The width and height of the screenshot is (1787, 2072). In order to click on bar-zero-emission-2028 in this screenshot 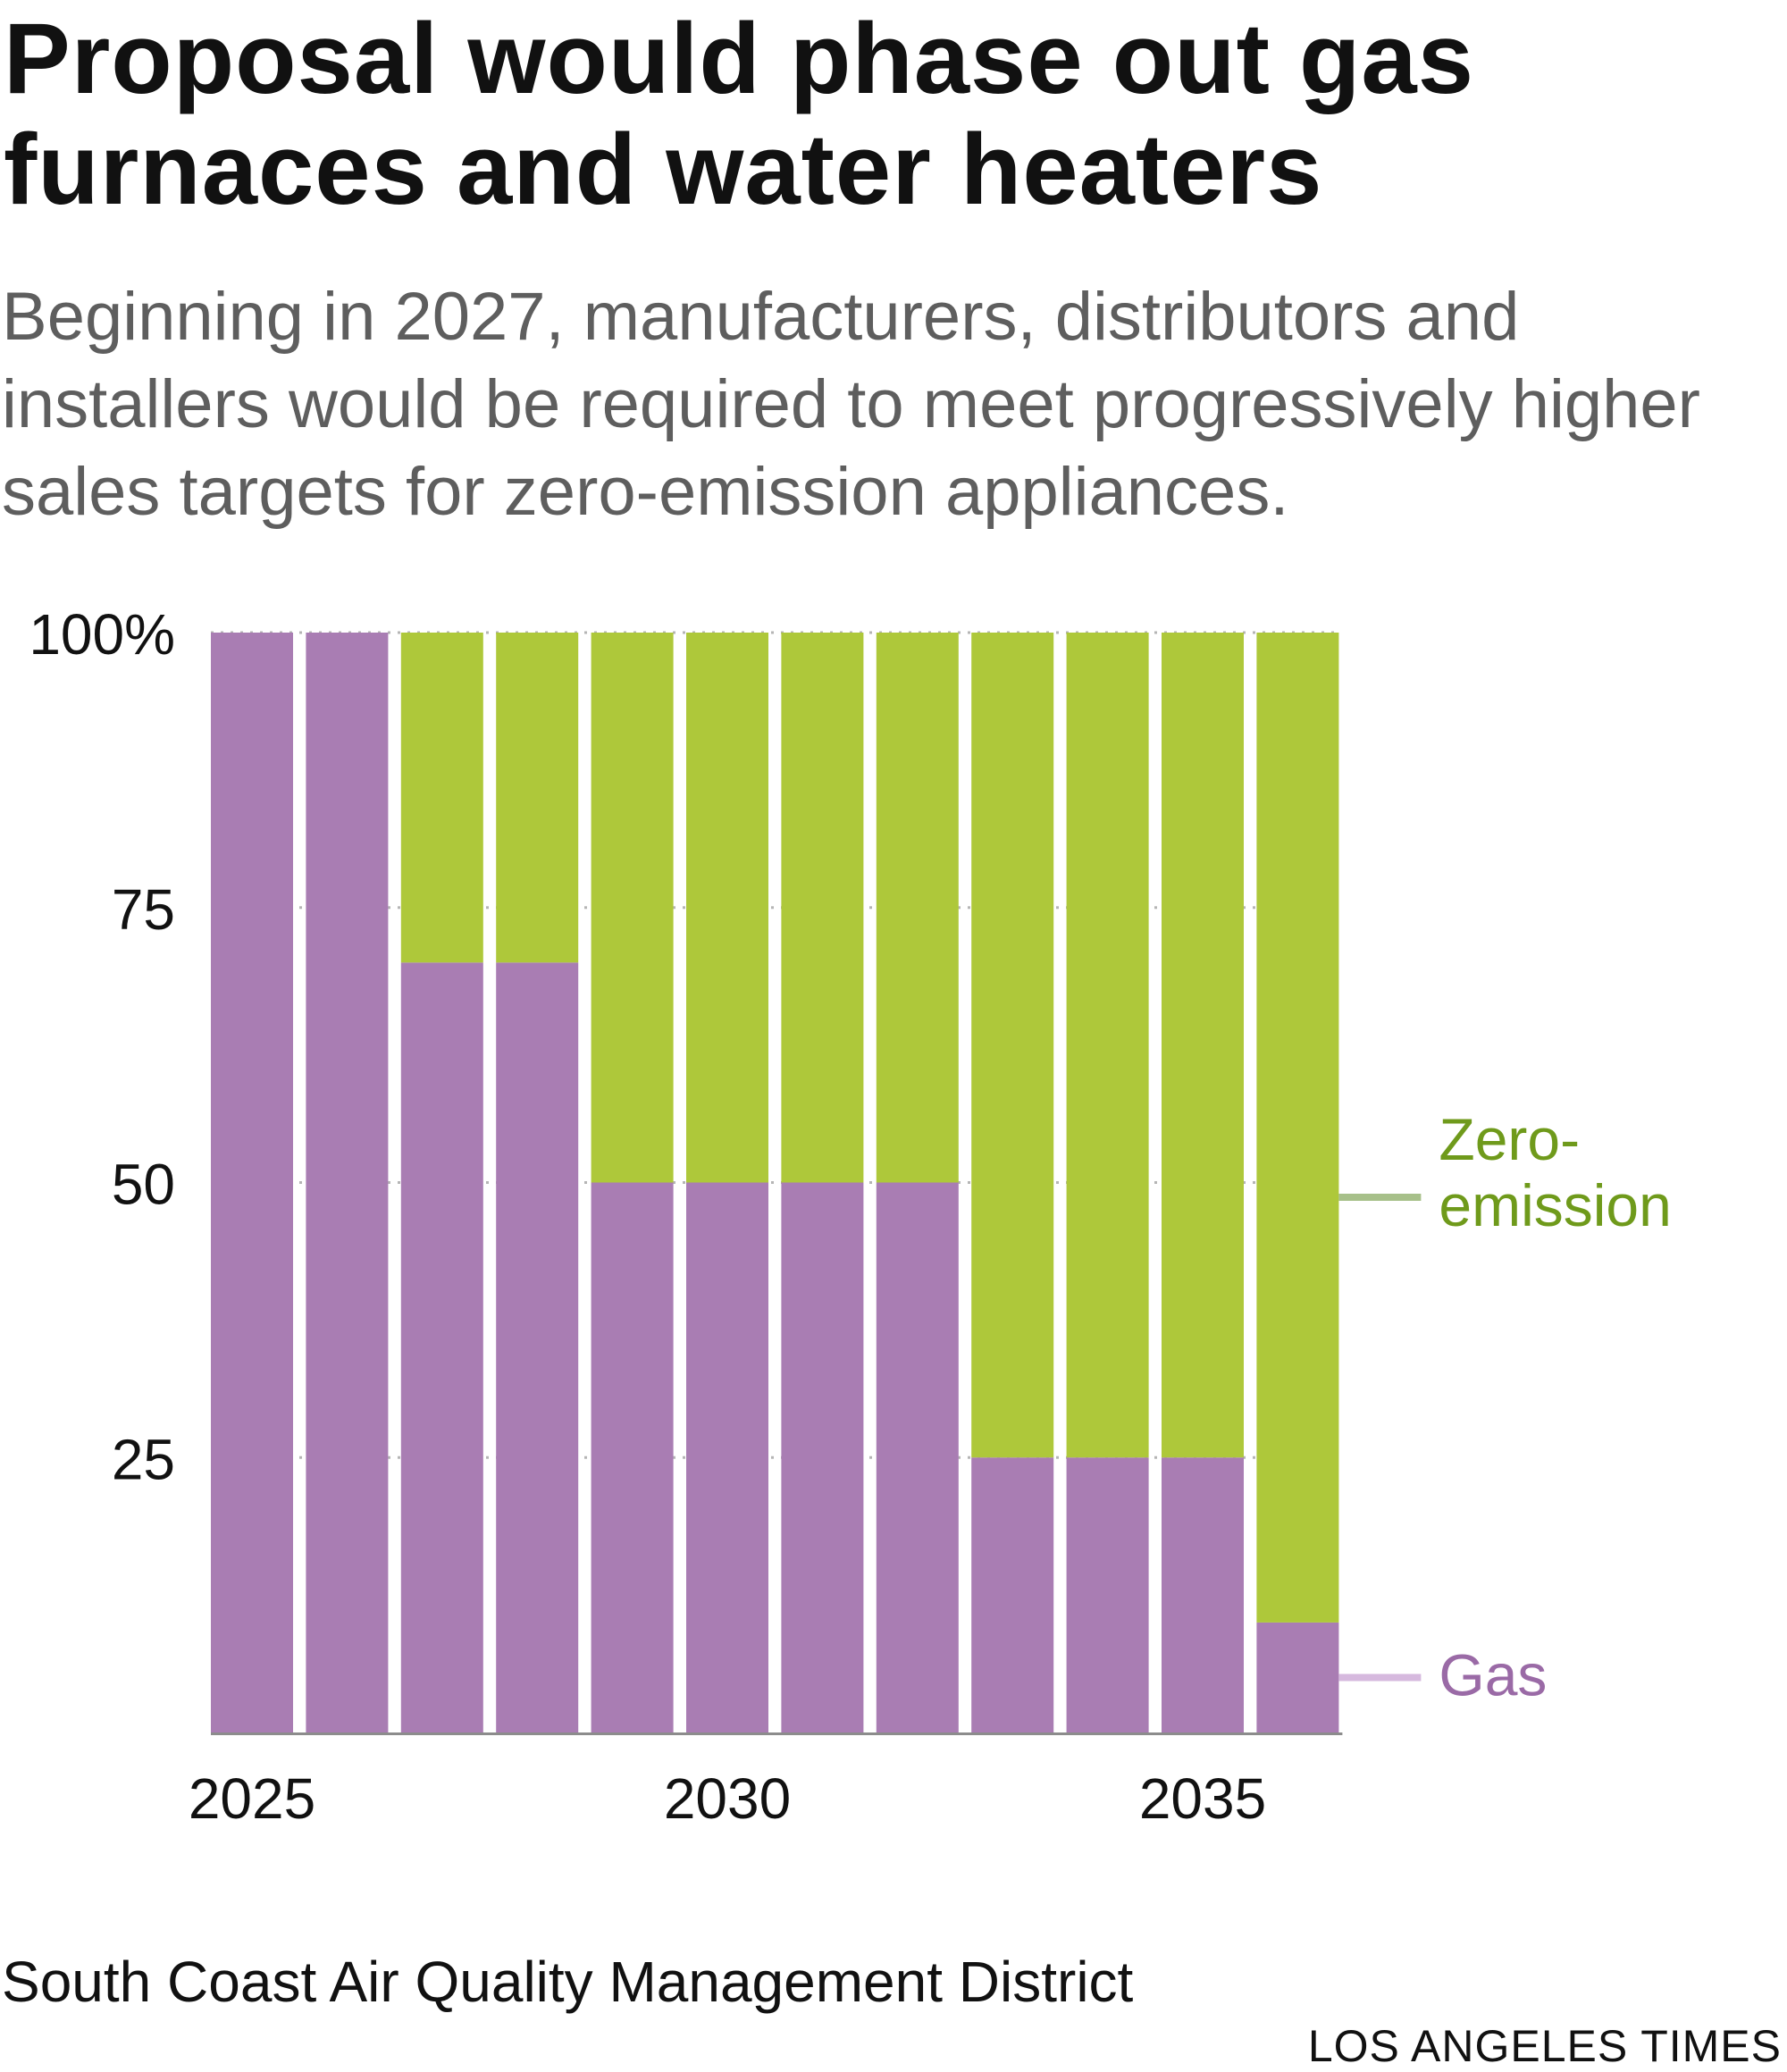, I will do `click(537, 798)`.